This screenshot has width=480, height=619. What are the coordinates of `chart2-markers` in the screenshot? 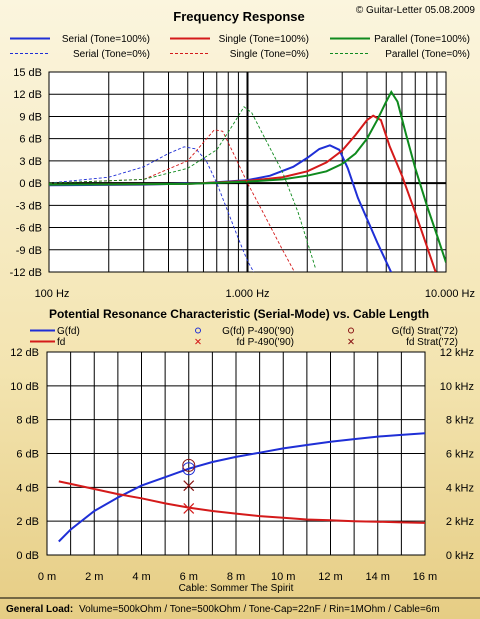 It's located at (189, 486).